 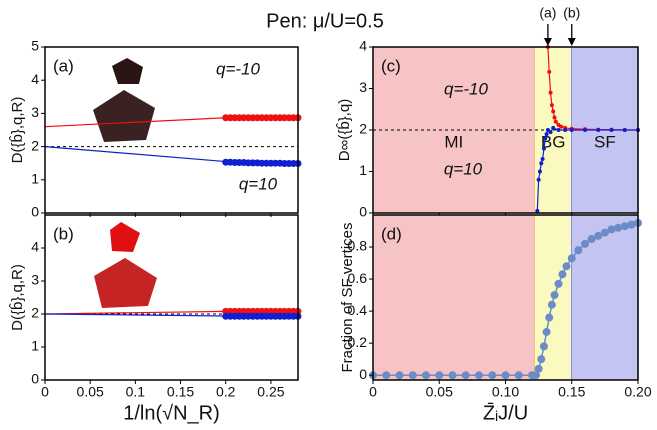 I want to click on panel-label: (c), so click(x=391, y=65).